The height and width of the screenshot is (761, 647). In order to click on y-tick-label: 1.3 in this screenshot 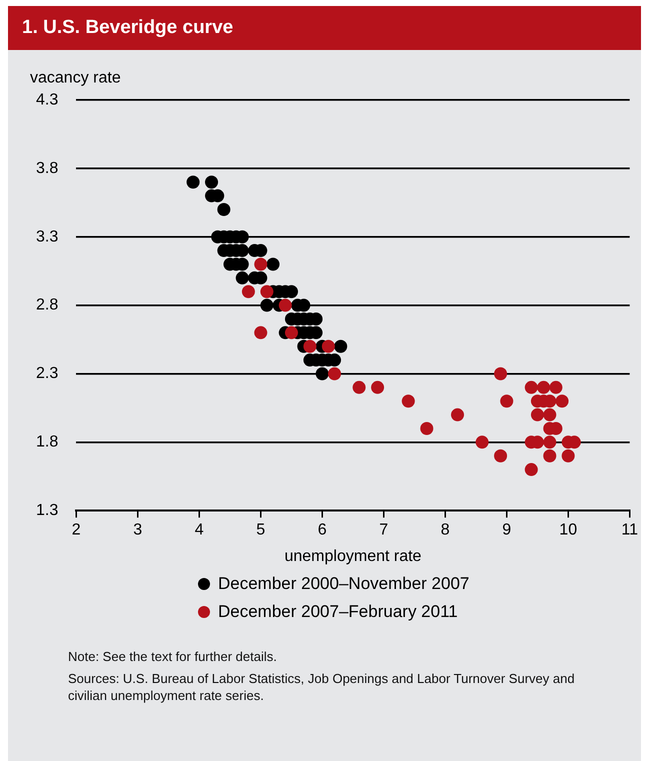, I will do `click(47, 511)`.